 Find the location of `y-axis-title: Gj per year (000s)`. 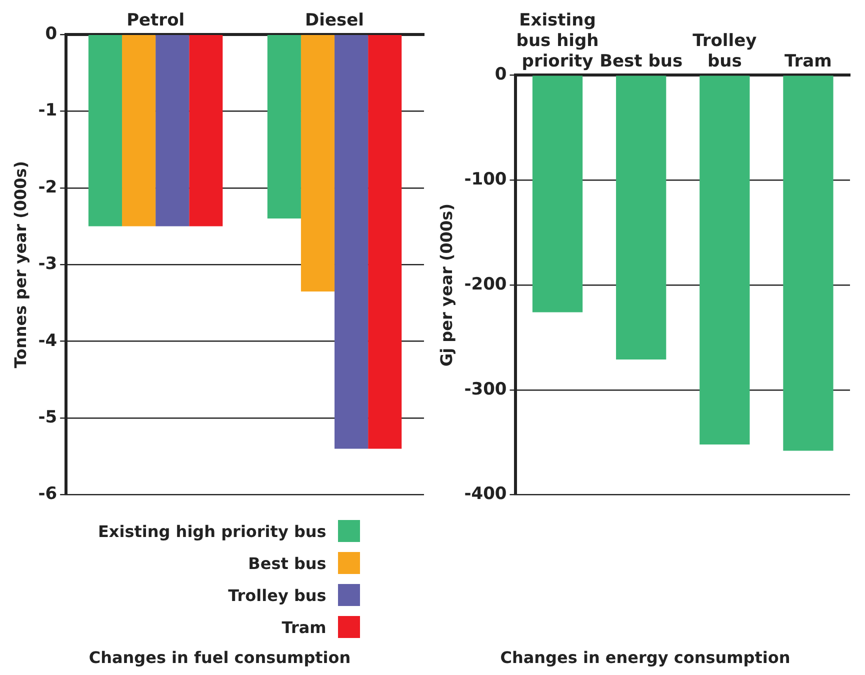

y-axis-title: Gj per year (000s) is located at coordinates (446, 285).